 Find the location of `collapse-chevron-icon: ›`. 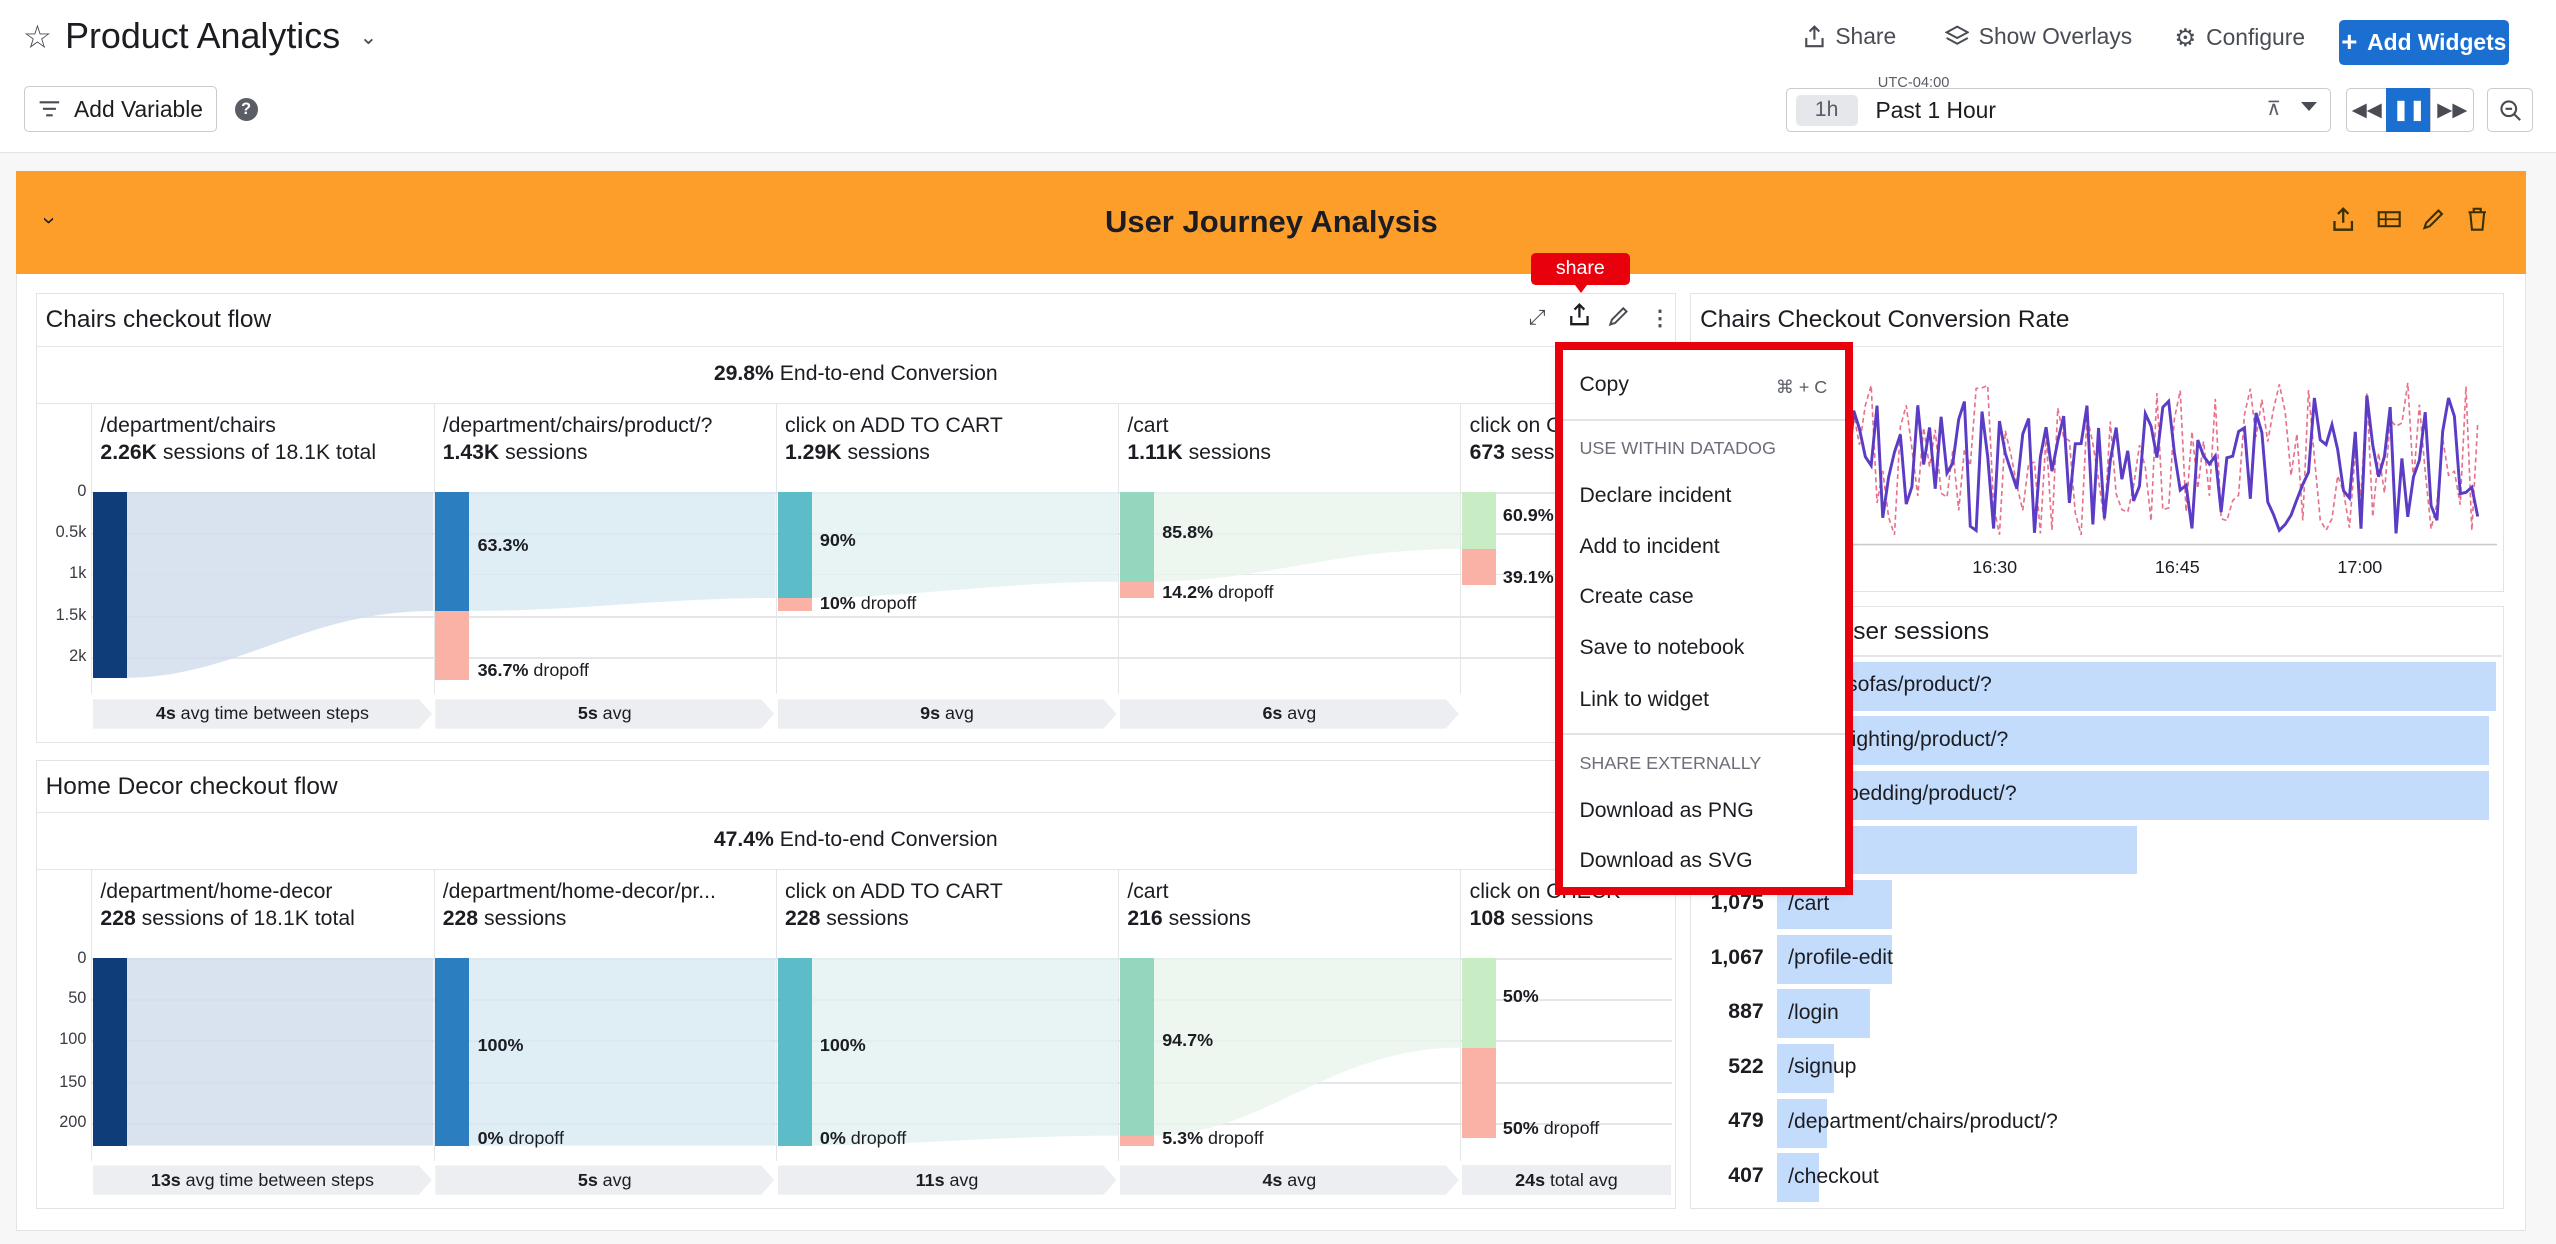

collapse-chevron-icon: › is located at coordinates (49, 220).